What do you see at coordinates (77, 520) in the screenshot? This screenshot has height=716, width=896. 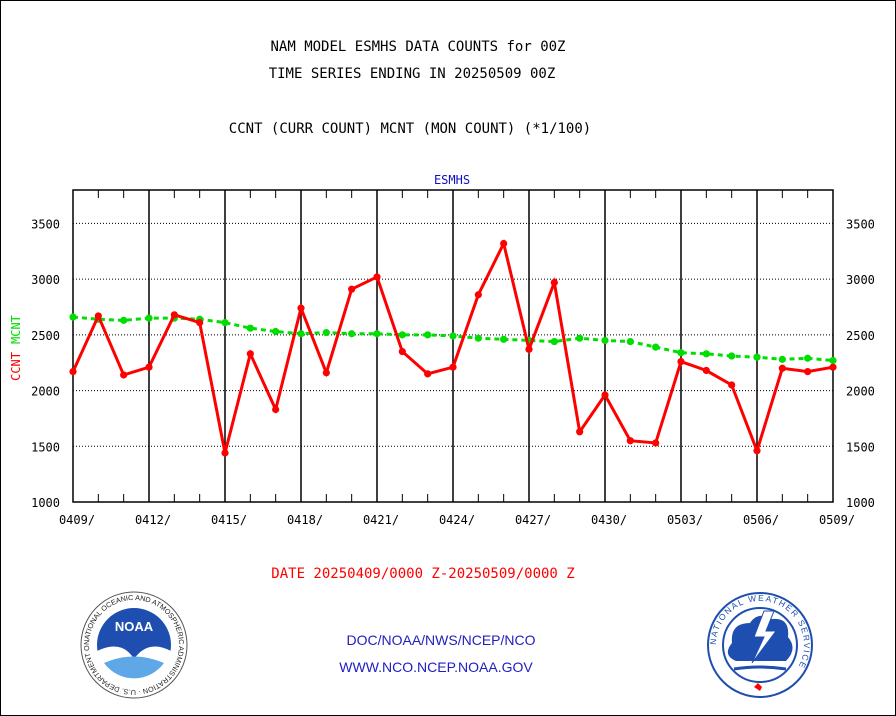 I see `x-tick-label: 0409/` at bounding box center [77, 520].